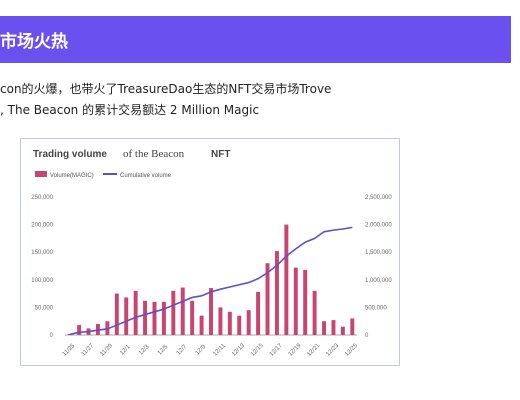 Image resolution: width=520 pixels, height=400 pixels. Describe the element at coordinates (166, 89) in the screenshot. I see `body-text-line-1: con的火爆，也带火了TreasureDao生态的NFT交易市场Trove` at that location.